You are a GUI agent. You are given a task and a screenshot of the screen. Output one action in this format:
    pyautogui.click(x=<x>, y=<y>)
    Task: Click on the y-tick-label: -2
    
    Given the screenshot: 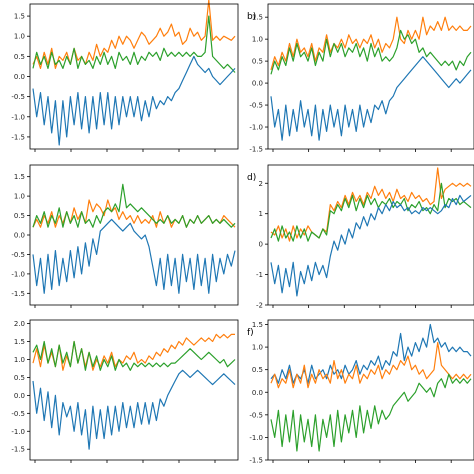 What is the action you would take?
    pyautogui.click(x=259, y=306)
    